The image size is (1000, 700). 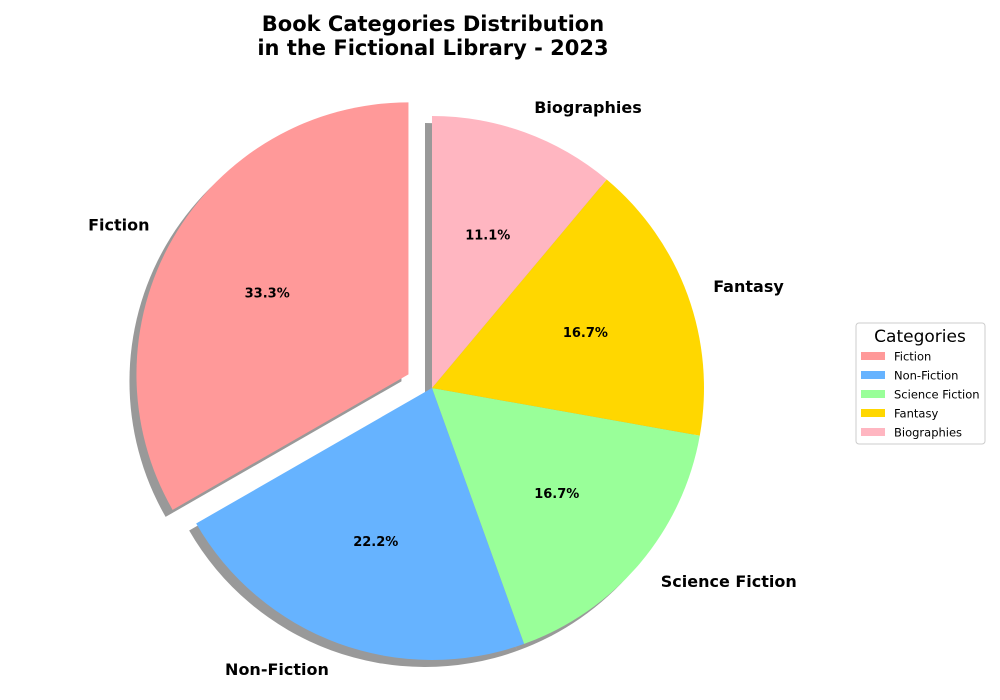 I want to click on percent-label-science-fiction: 16.7%, so click(x=556, y=494).